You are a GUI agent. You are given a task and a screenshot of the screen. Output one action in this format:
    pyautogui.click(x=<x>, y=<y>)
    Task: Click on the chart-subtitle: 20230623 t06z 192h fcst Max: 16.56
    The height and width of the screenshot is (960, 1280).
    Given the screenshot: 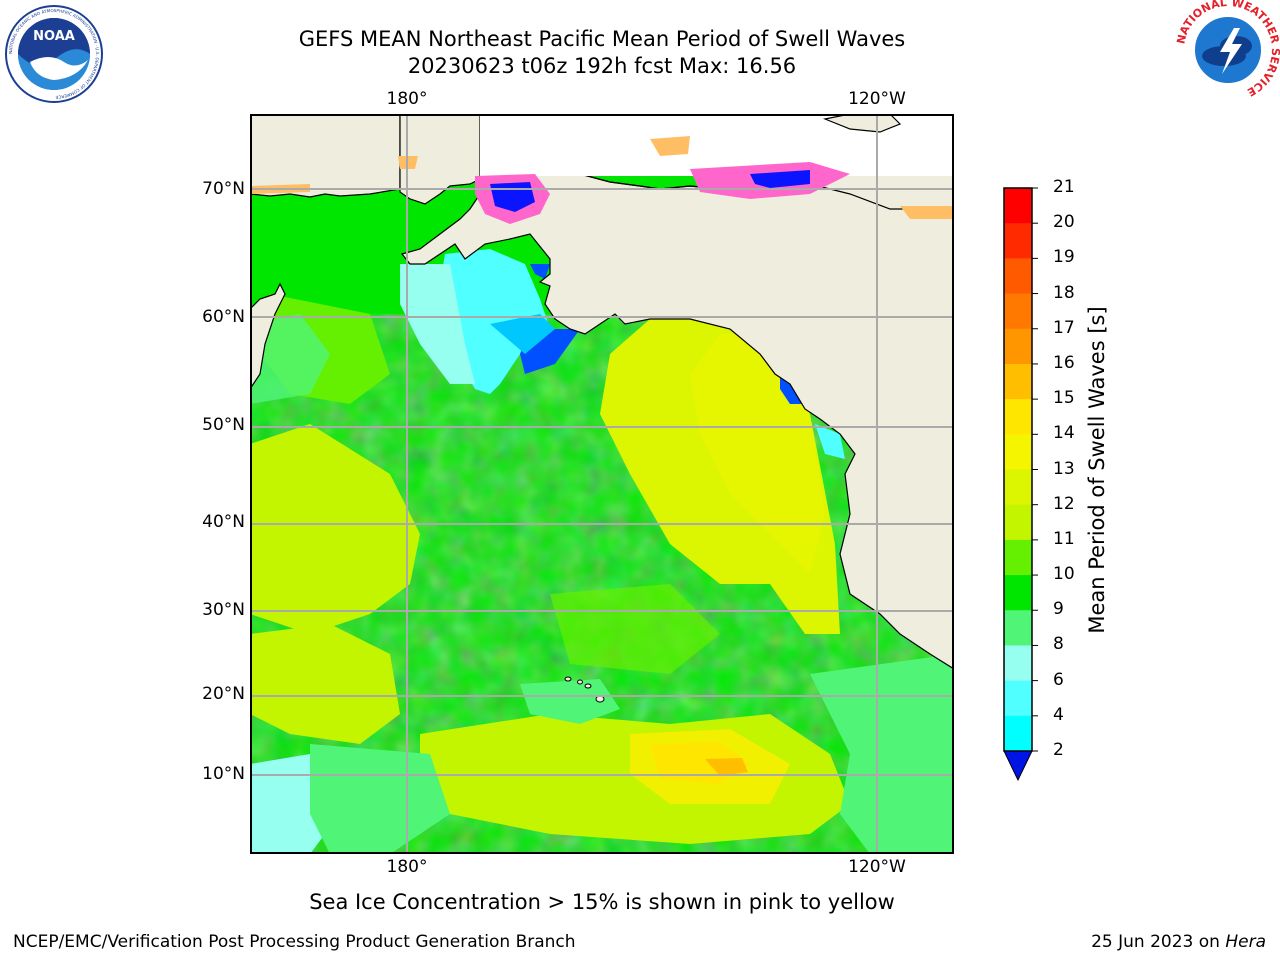 What is the action you would take?
    pyautogui.click(x=602, y=66)
    